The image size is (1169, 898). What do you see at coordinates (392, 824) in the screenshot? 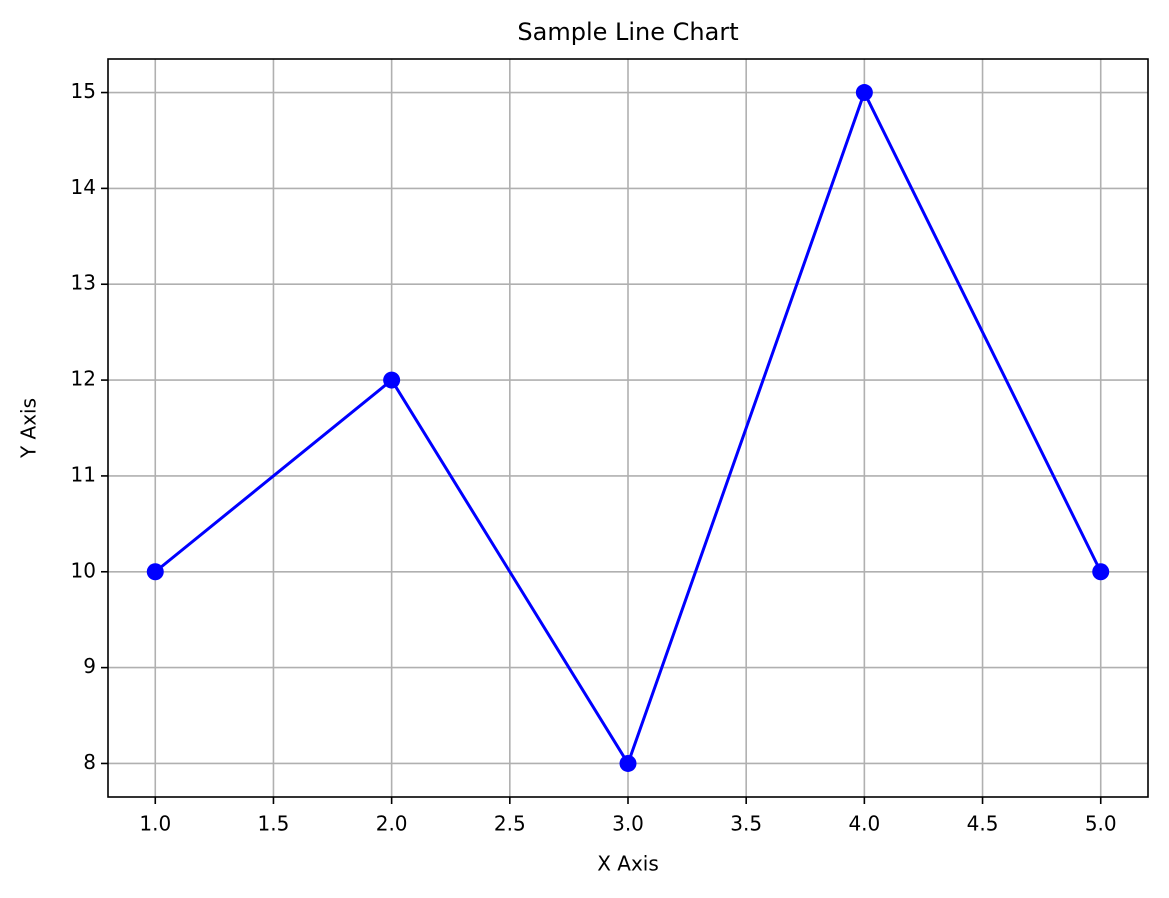
I see `x-tick-label: 2.0` at bounding box center [392, 824].